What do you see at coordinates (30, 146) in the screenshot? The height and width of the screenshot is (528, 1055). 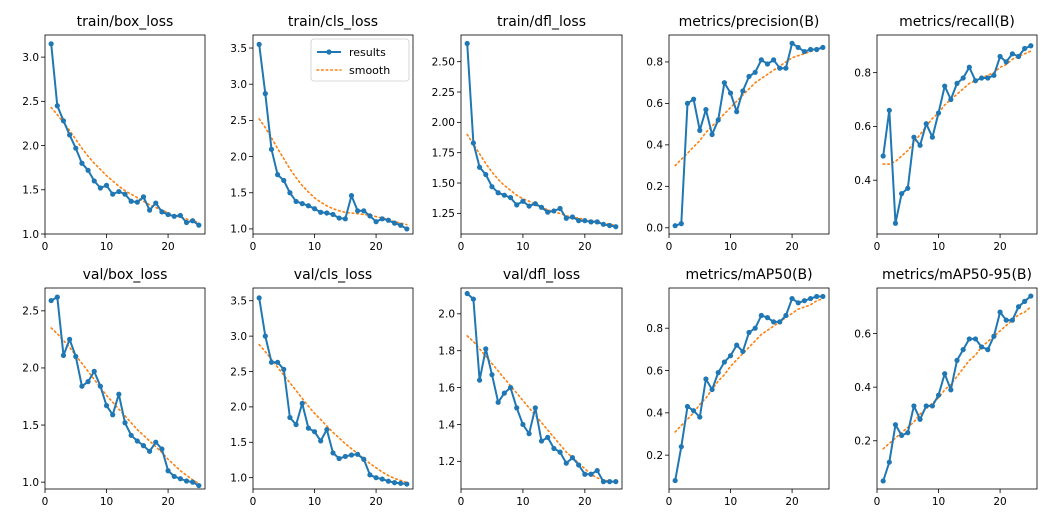 I see `y-tick-label: 2.0` at bounding box center [30, 146].